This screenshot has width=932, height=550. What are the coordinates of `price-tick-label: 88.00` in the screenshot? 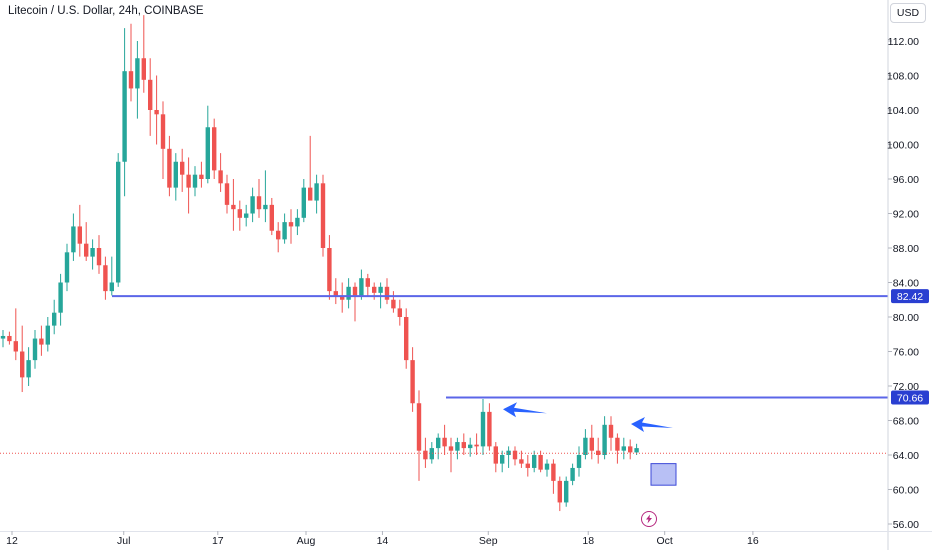 It's located at (906, 249).